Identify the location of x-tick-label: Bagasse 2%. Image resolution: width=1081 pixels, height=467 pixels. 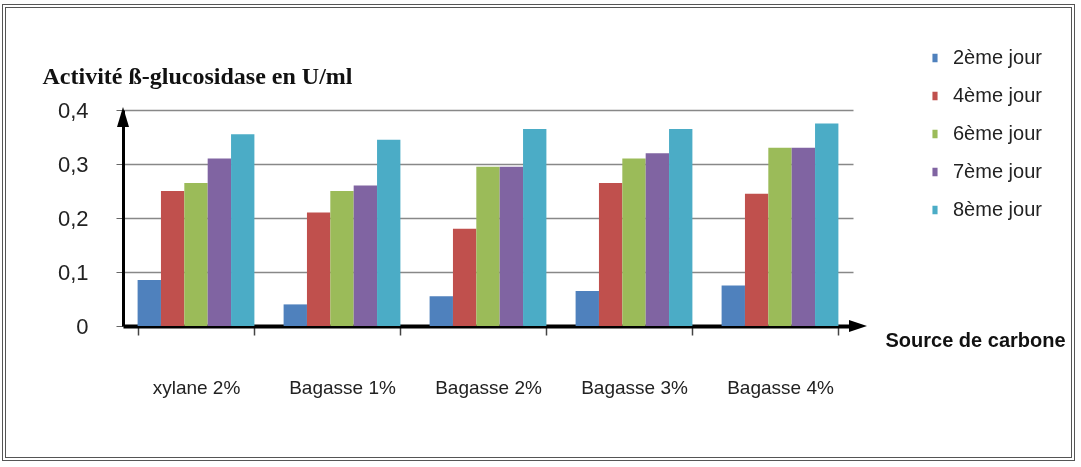
(488, 387).